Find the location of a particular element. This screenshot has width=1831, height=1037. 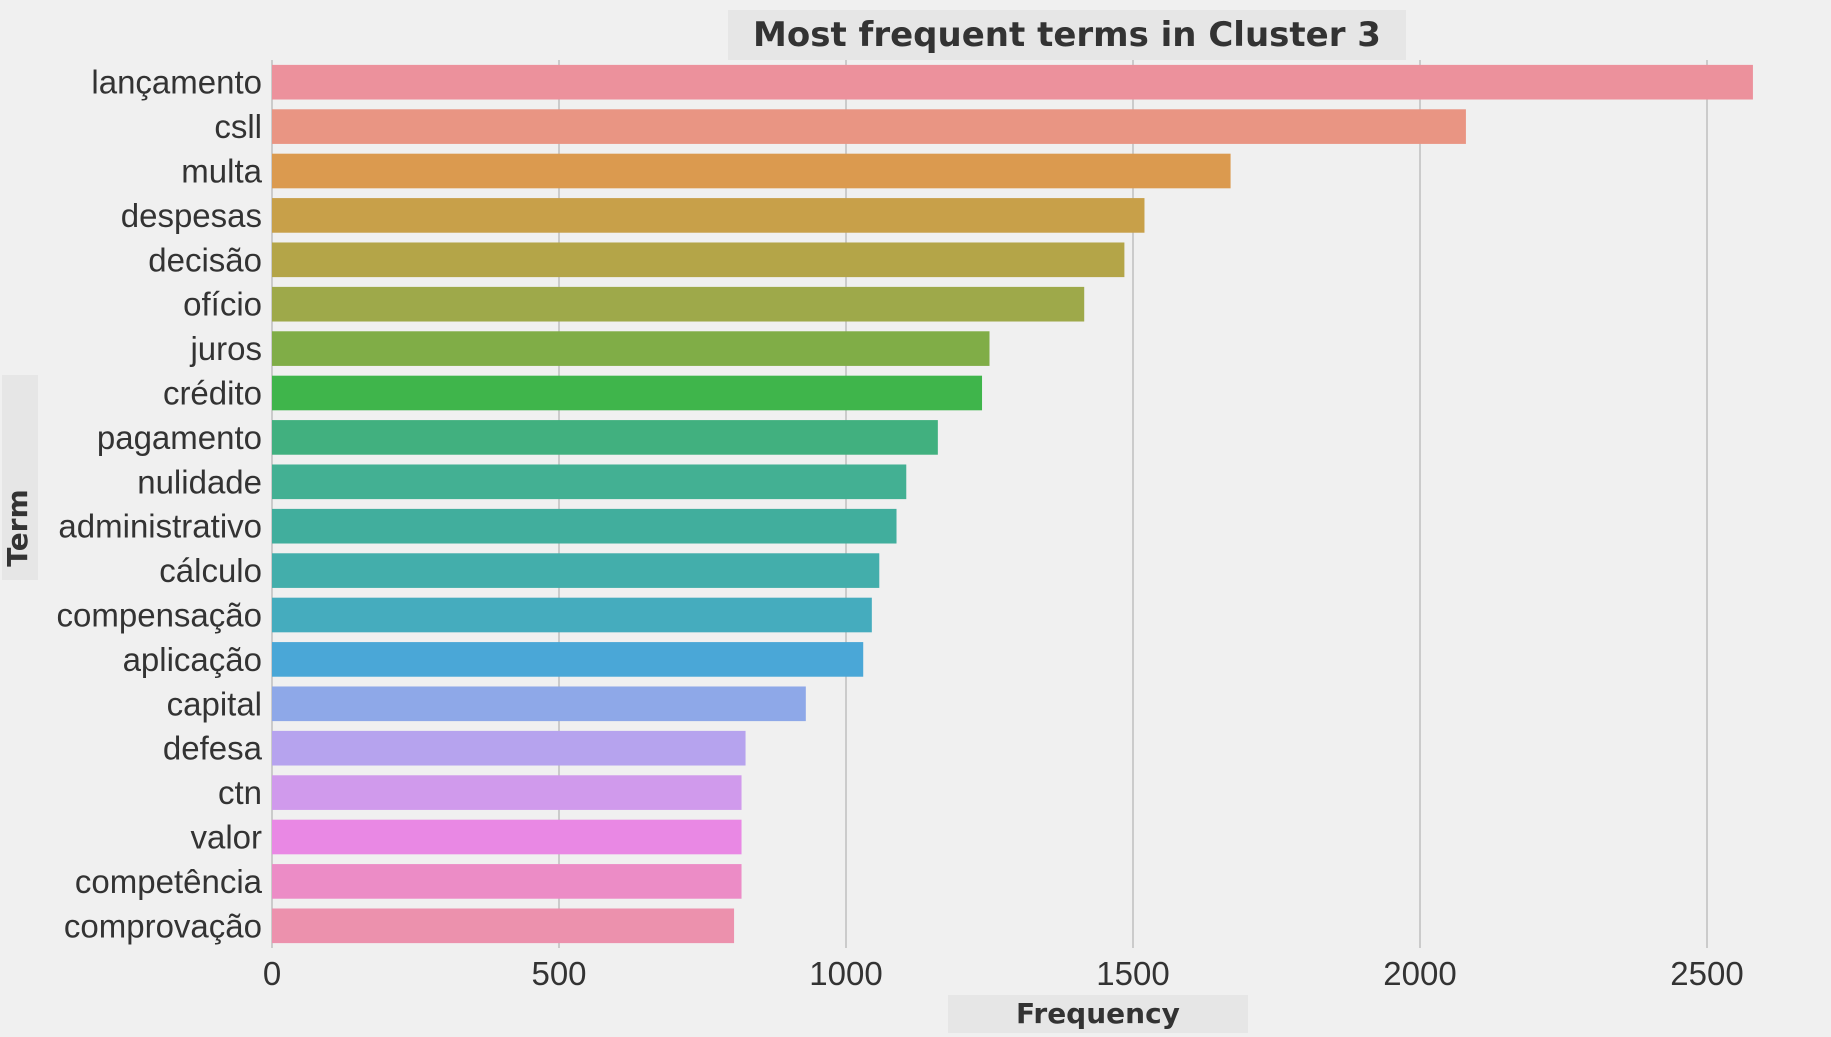

y-tick-label: comprovação is located at coordinates (163, 925).